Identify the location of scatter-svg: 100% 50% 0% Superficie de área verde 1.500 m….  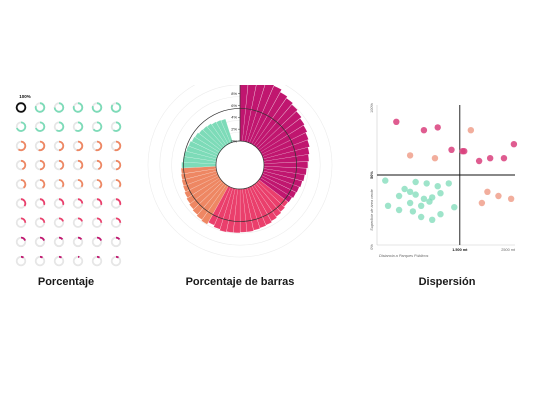
(444, 180).